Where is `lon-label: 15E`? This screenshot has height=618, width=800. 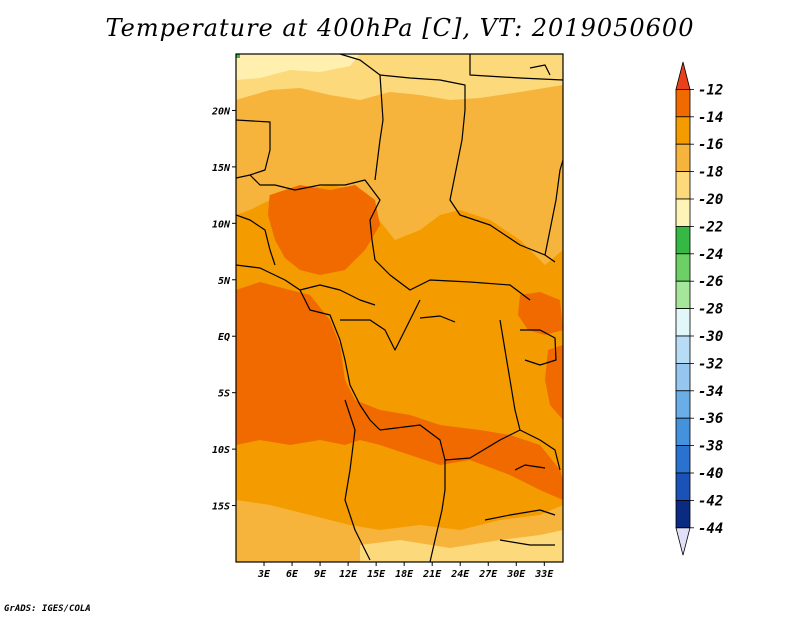 lon-label: 15E is located at coordinates (376, 574).